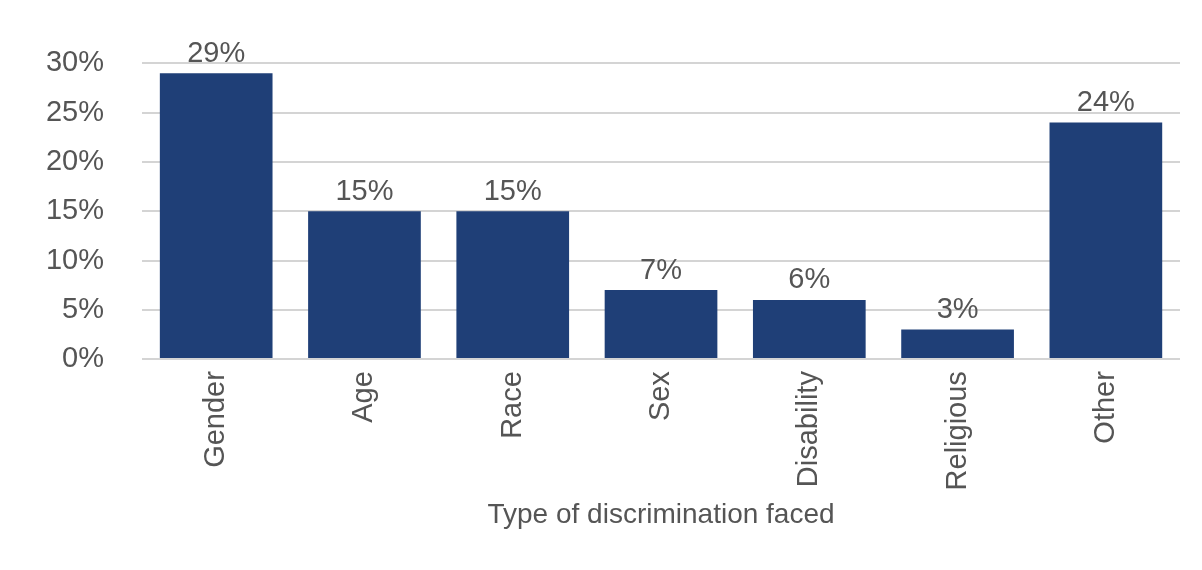 The image size is (1202, 570). I want to click on y-tick-label: 20%, so click(75, 159).